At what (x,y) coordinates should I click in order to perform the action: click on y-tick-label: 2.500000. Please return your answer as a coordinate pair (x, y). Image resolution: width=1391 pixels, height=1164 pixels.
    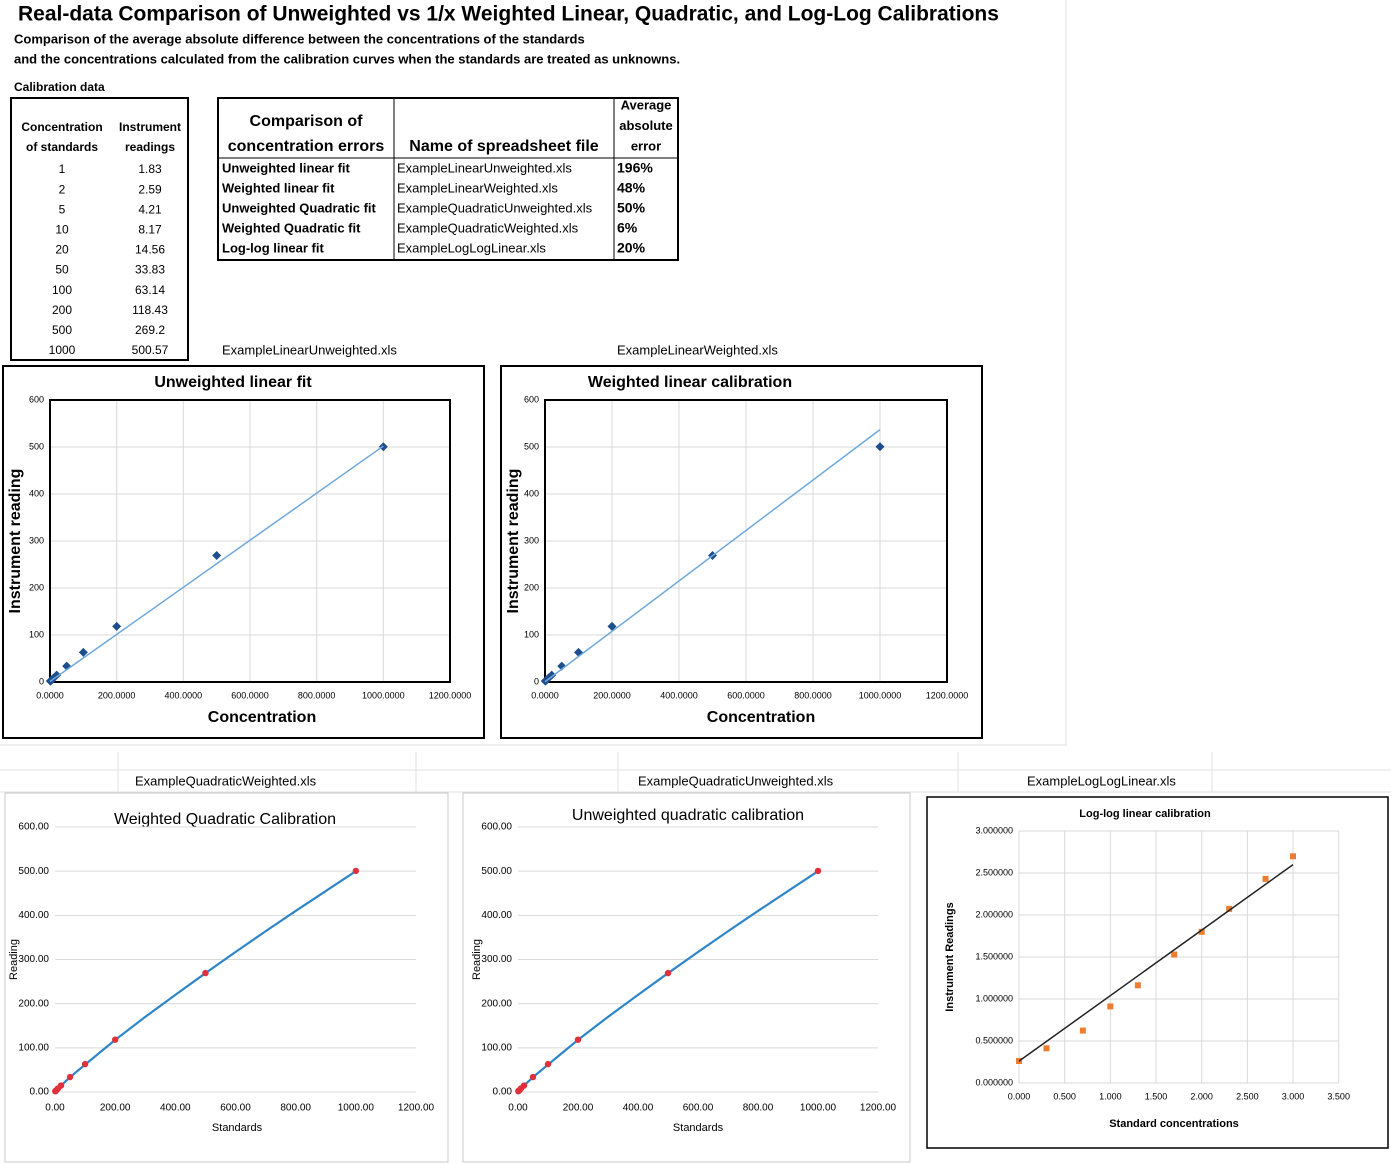
    Looking at the image, I should click on (994, 872).